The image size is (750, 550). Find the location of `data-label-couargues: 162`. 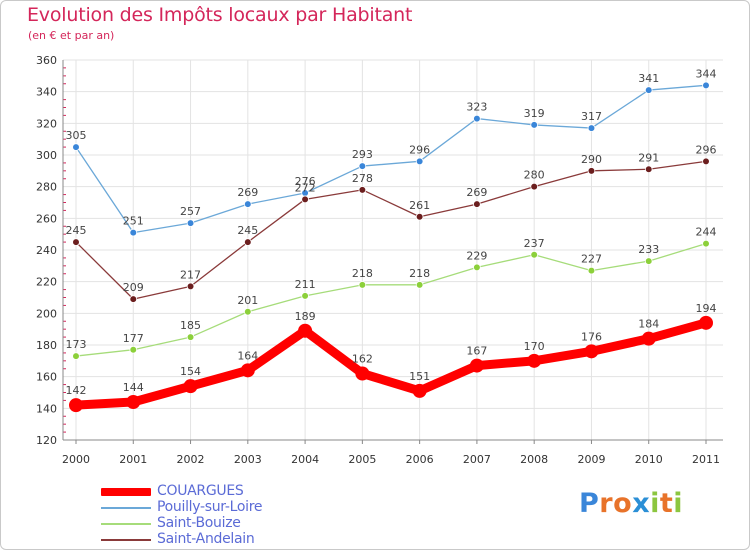

data-label-couargues: 162 is located at coordinates (362, 359).